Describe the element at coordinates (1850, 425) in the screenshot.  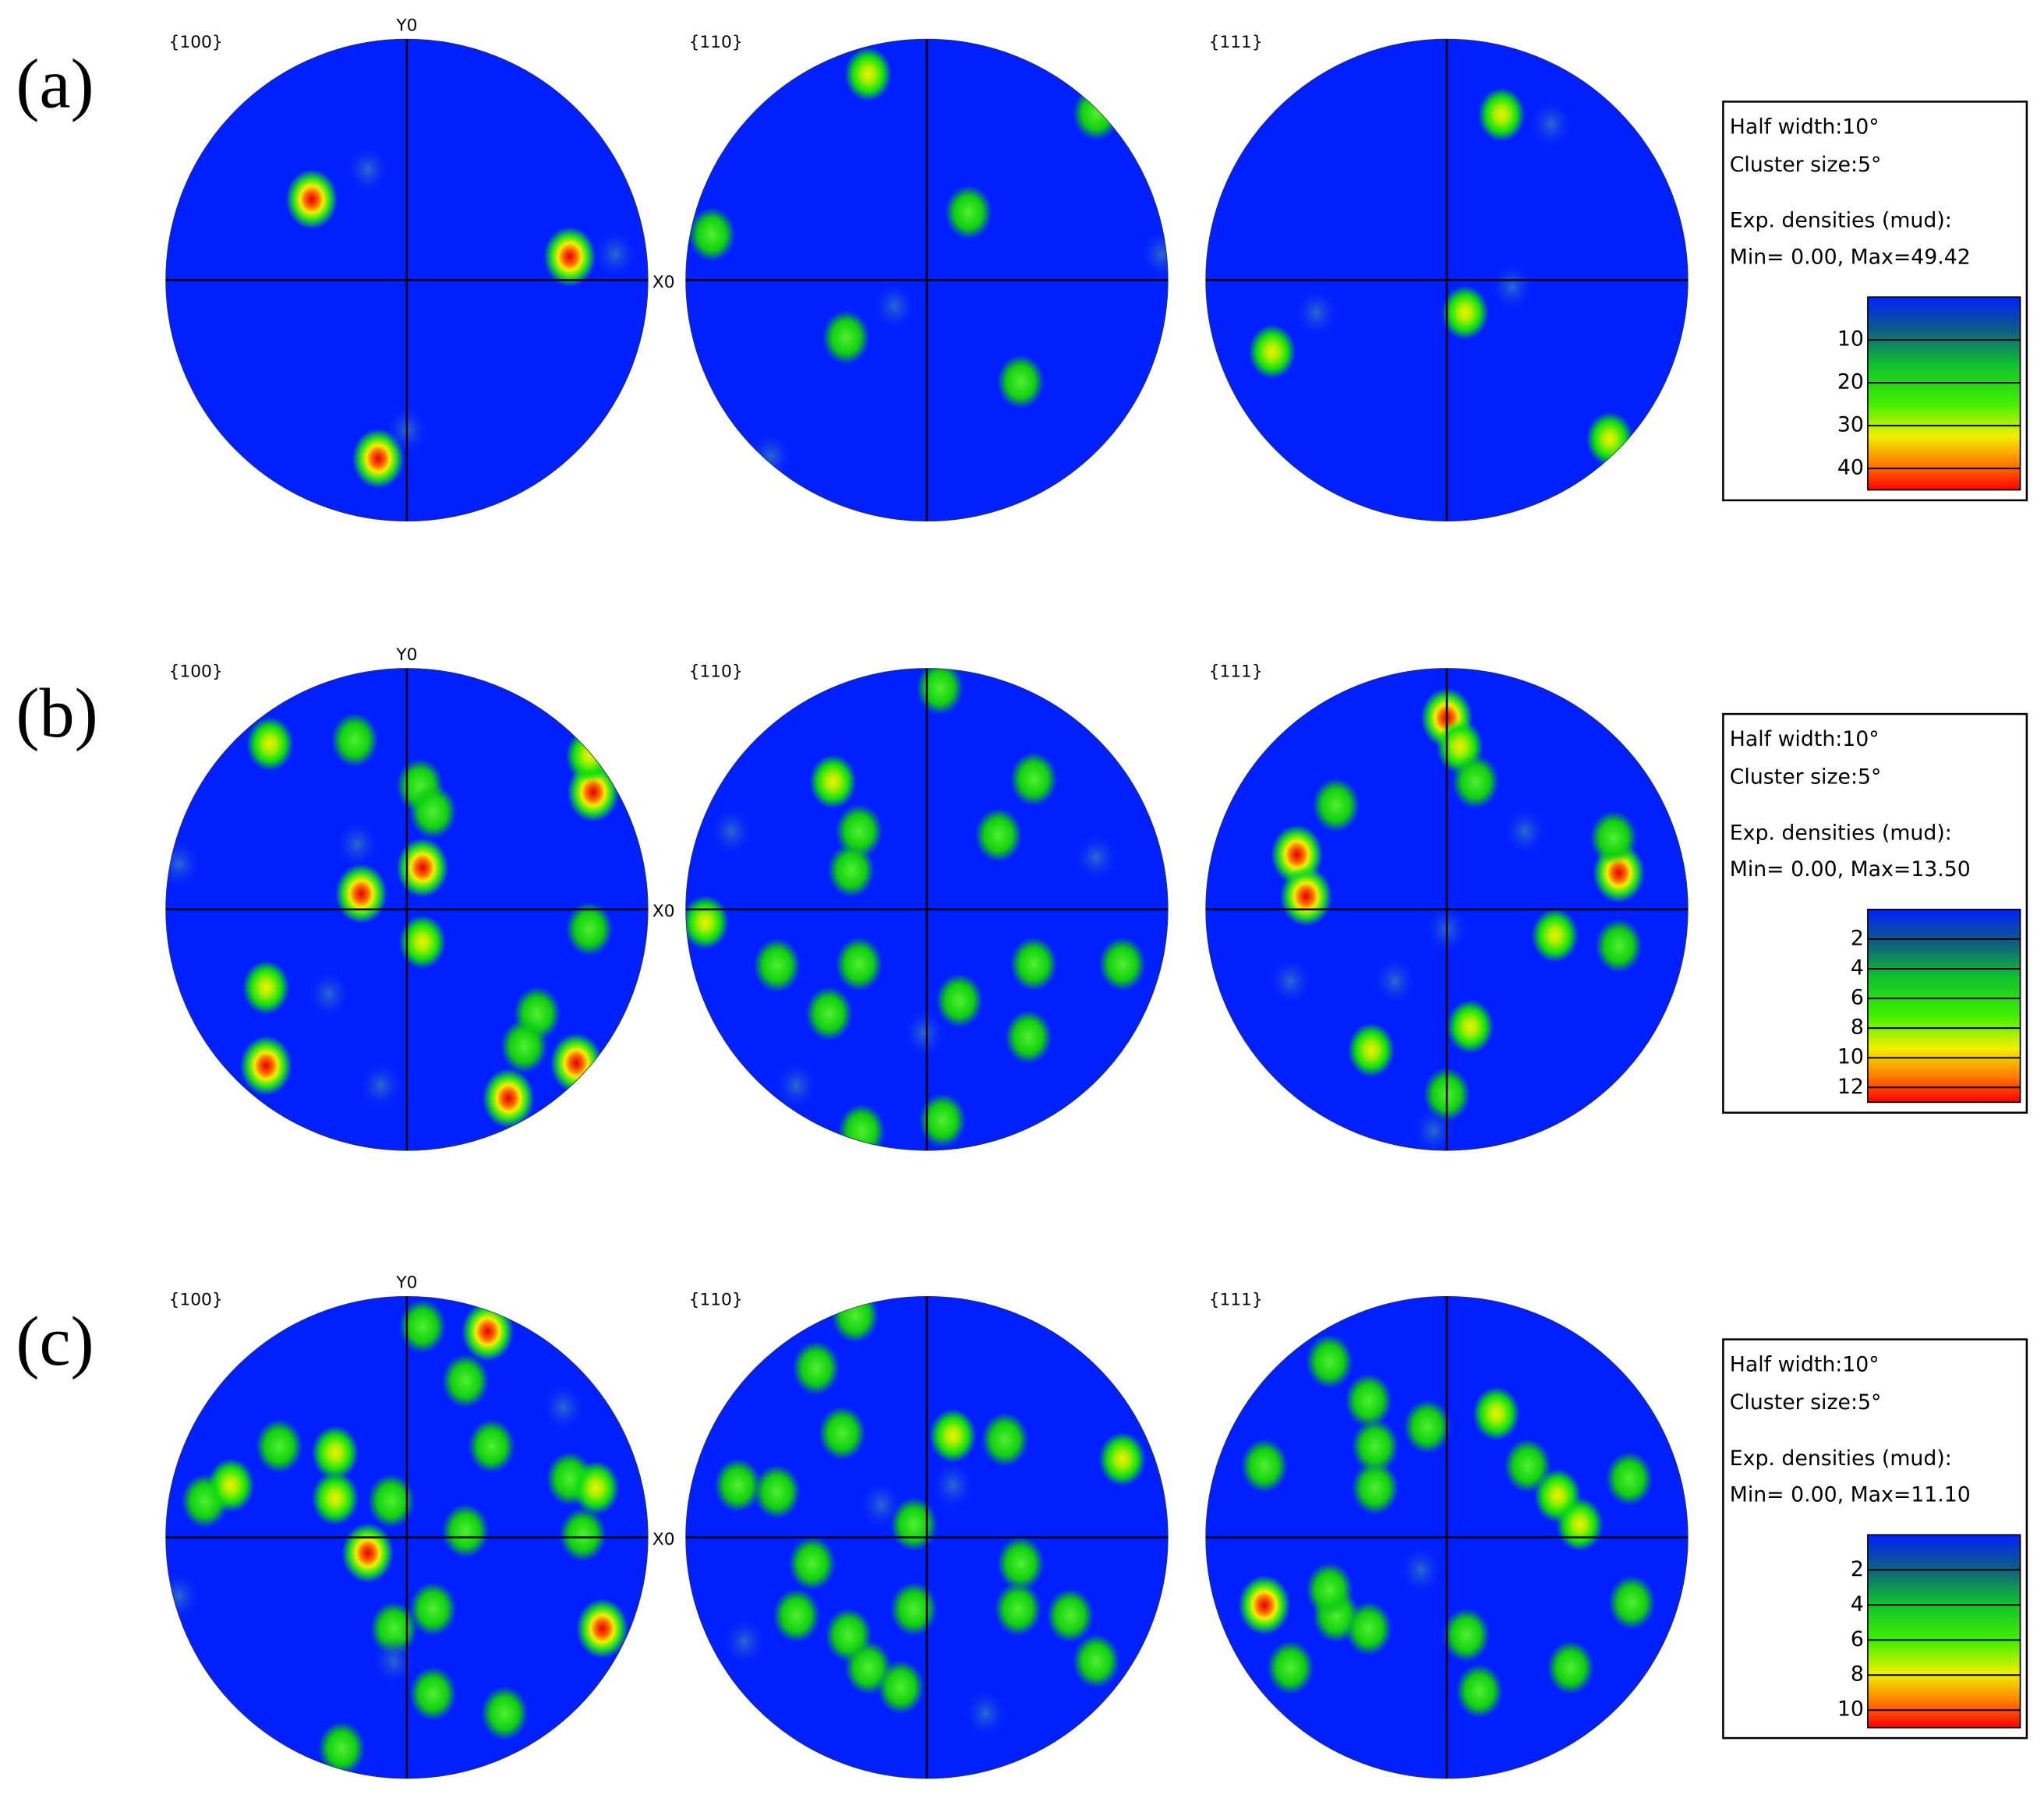
I see `color-bar-label: 30` at that location.